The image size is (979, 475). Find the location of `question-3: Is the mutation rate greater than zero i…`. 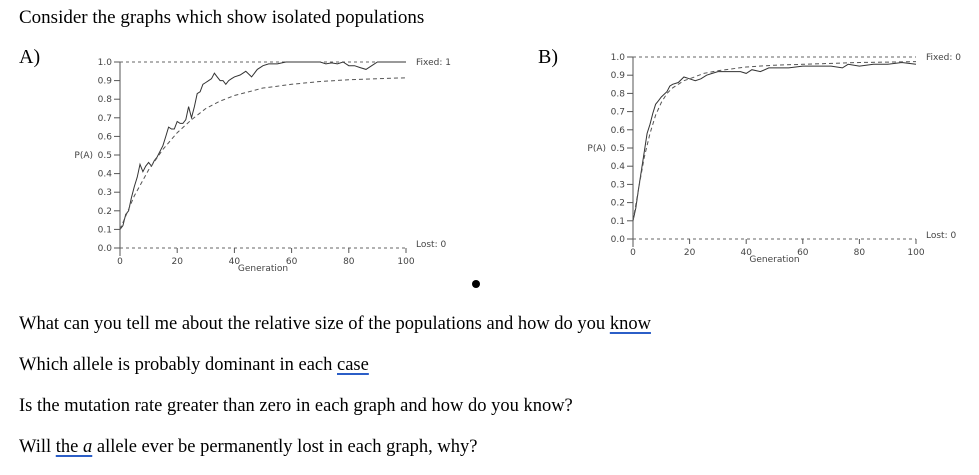

question-3: Is the mutation rate greater than zero i… is located at coordinates (296, 406).